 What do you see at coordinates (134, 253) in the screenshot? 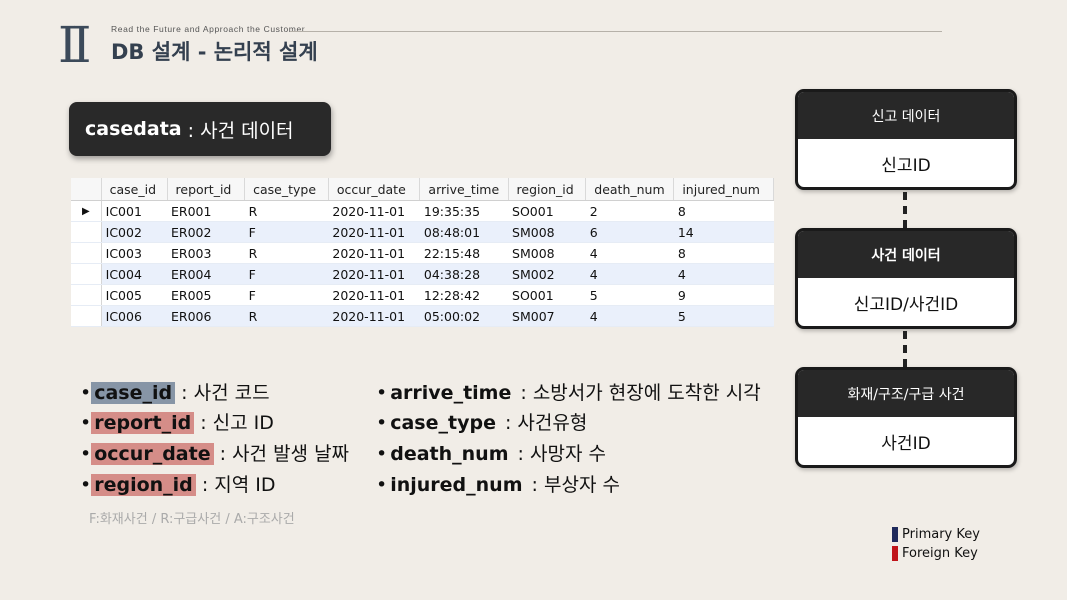
I see `cell: IC003` at bounding box center [134, 253].